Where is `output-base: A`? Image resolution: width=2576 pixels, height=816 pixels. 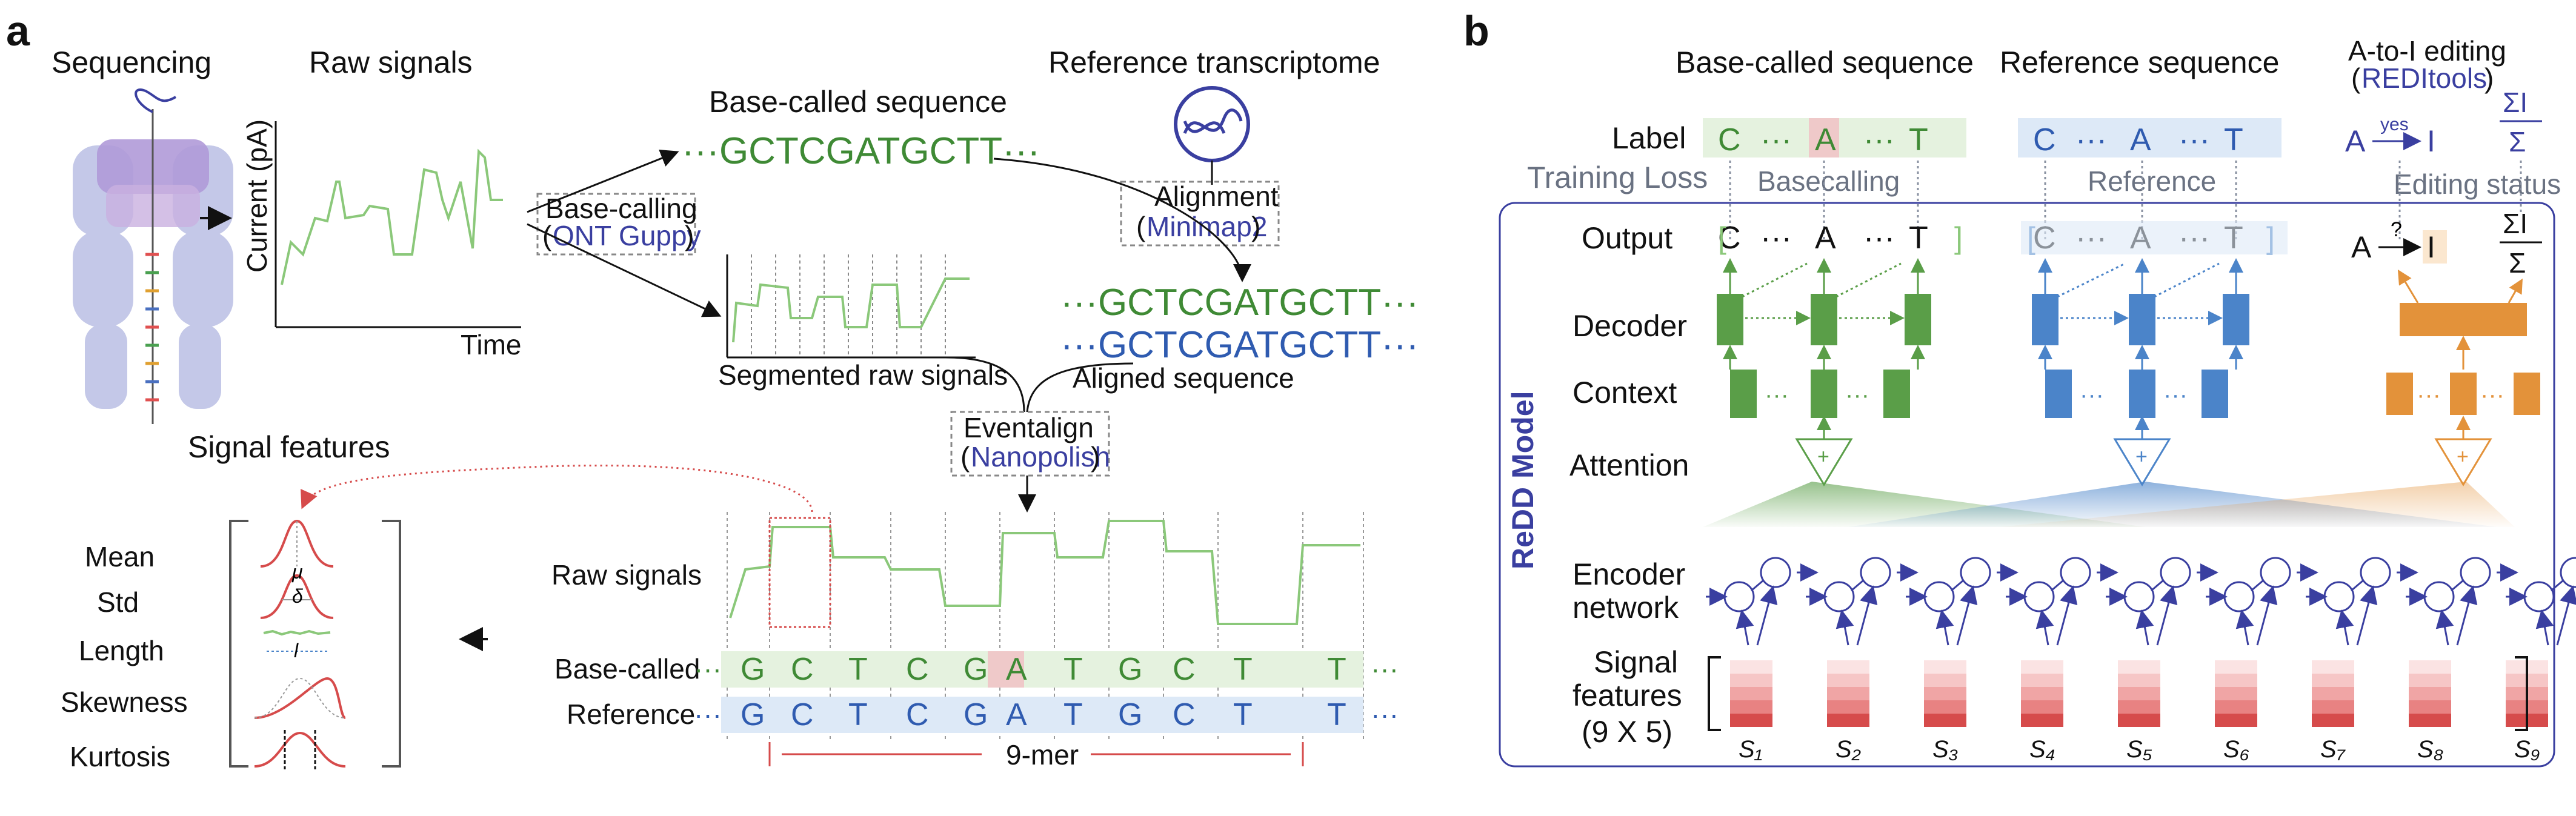 output-base: A is located at coordinates (1825, 238).